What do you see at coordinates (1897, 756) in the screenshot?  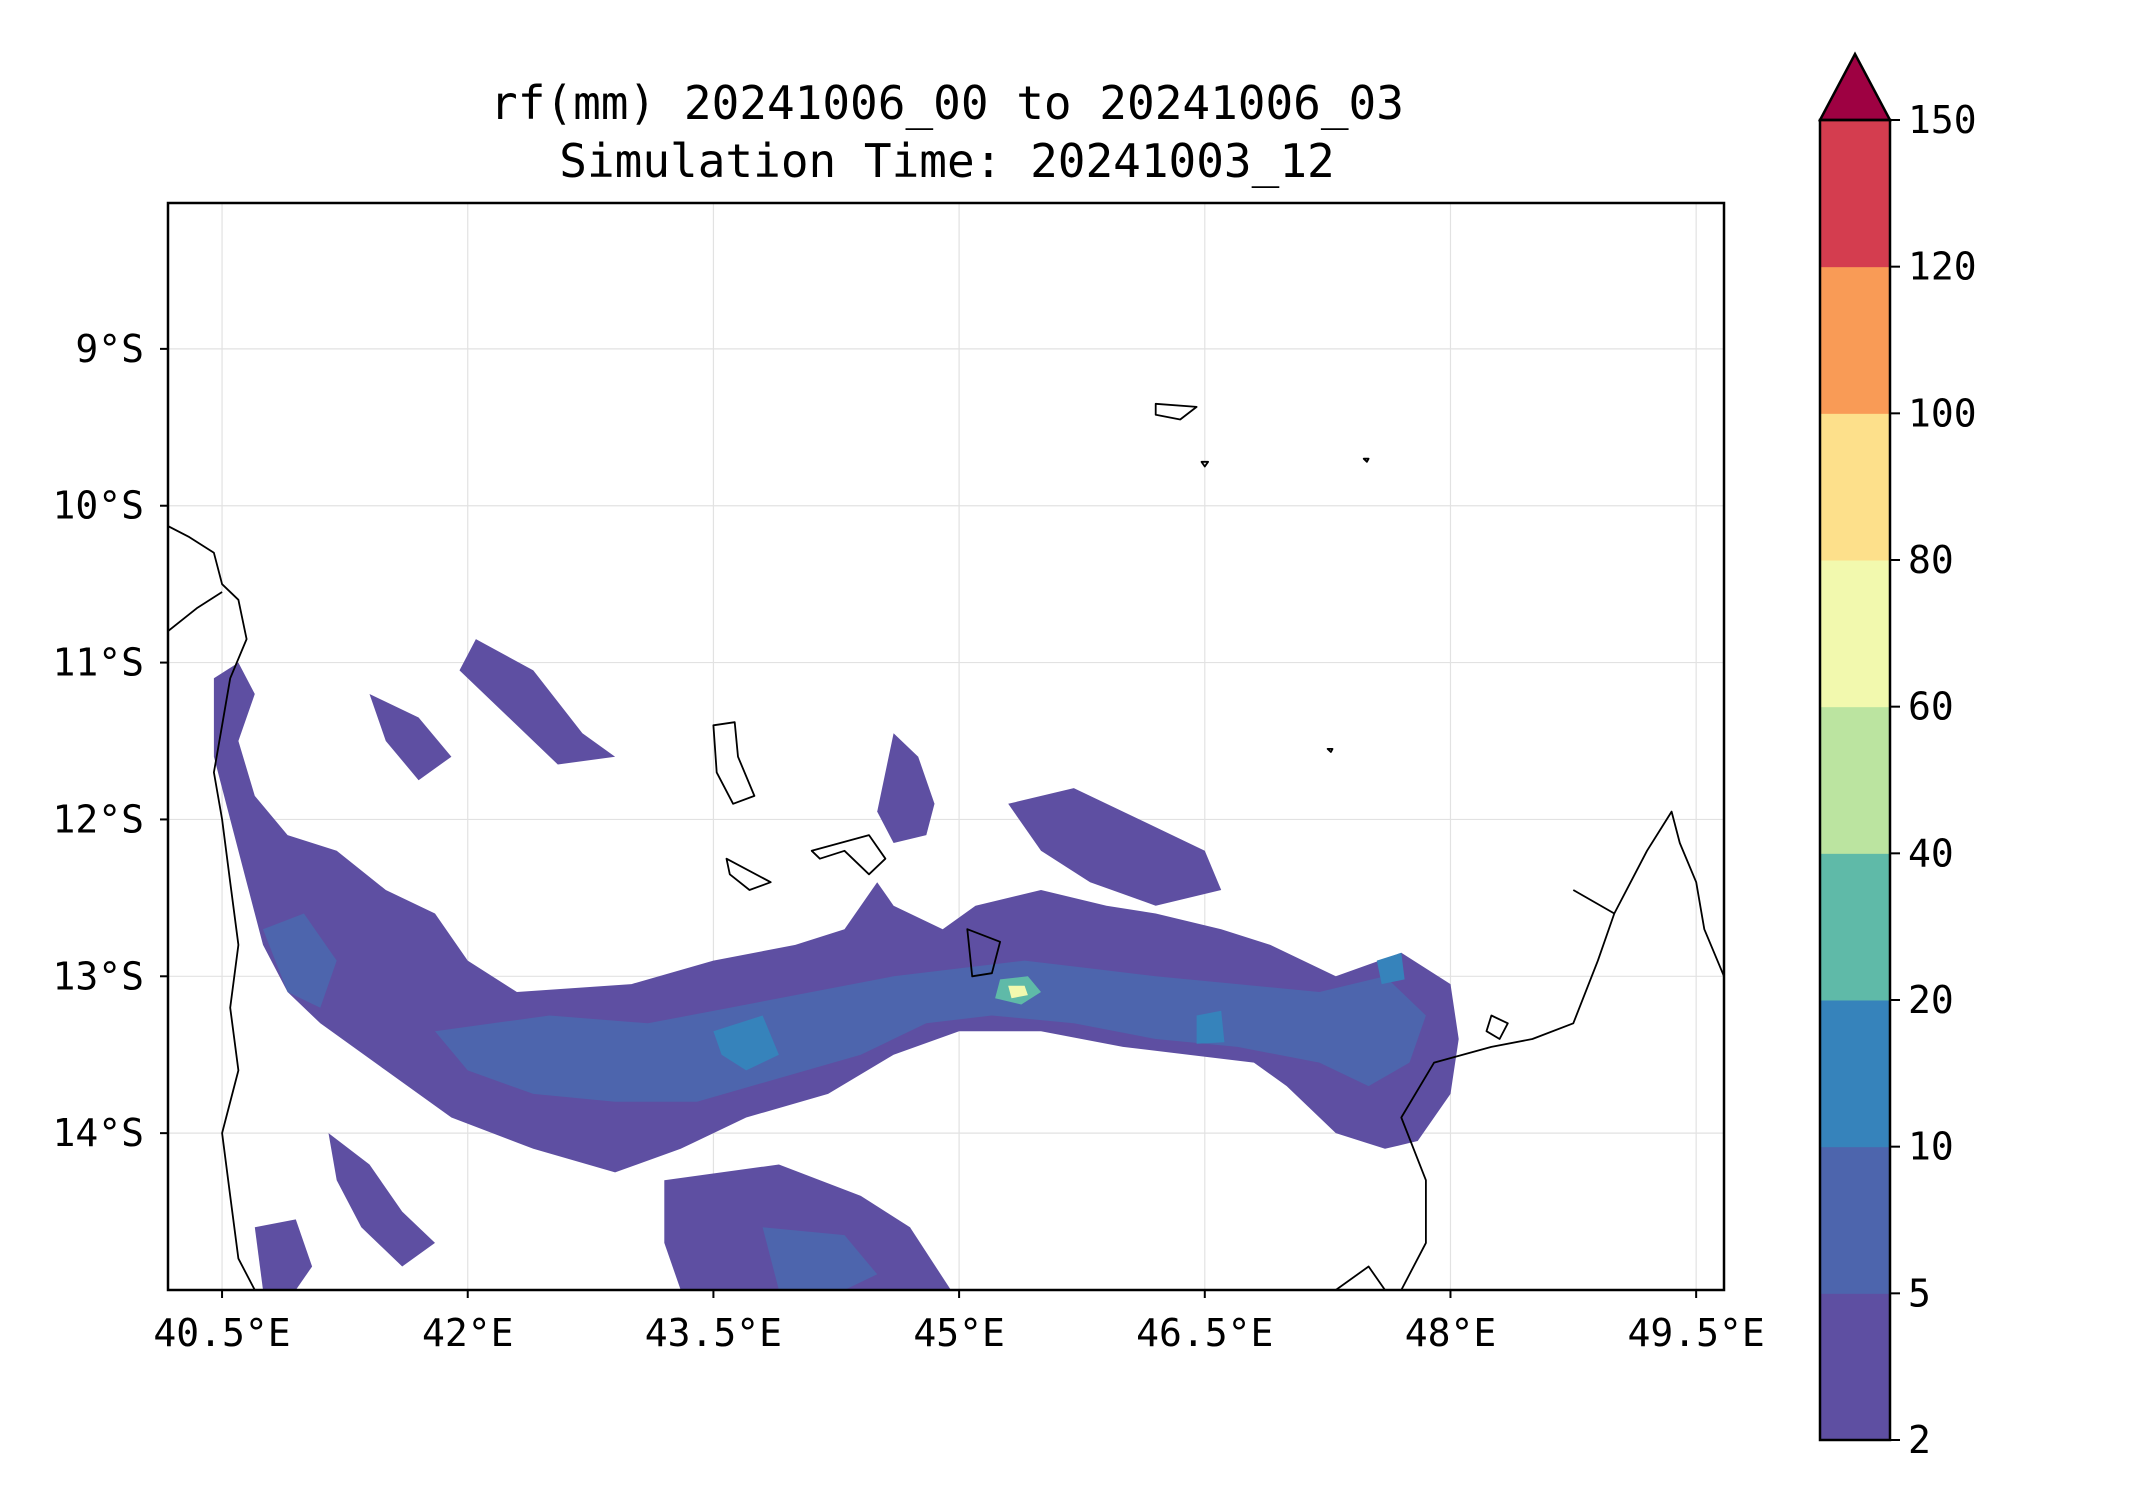 I see `colorbar: 2 5 10 20 40 60 80 100 120 150` at bounding box center [1897, 756].